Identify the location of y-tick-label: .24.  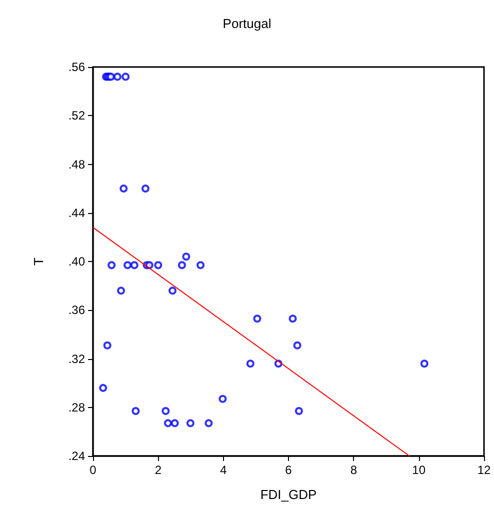
(77, 456).